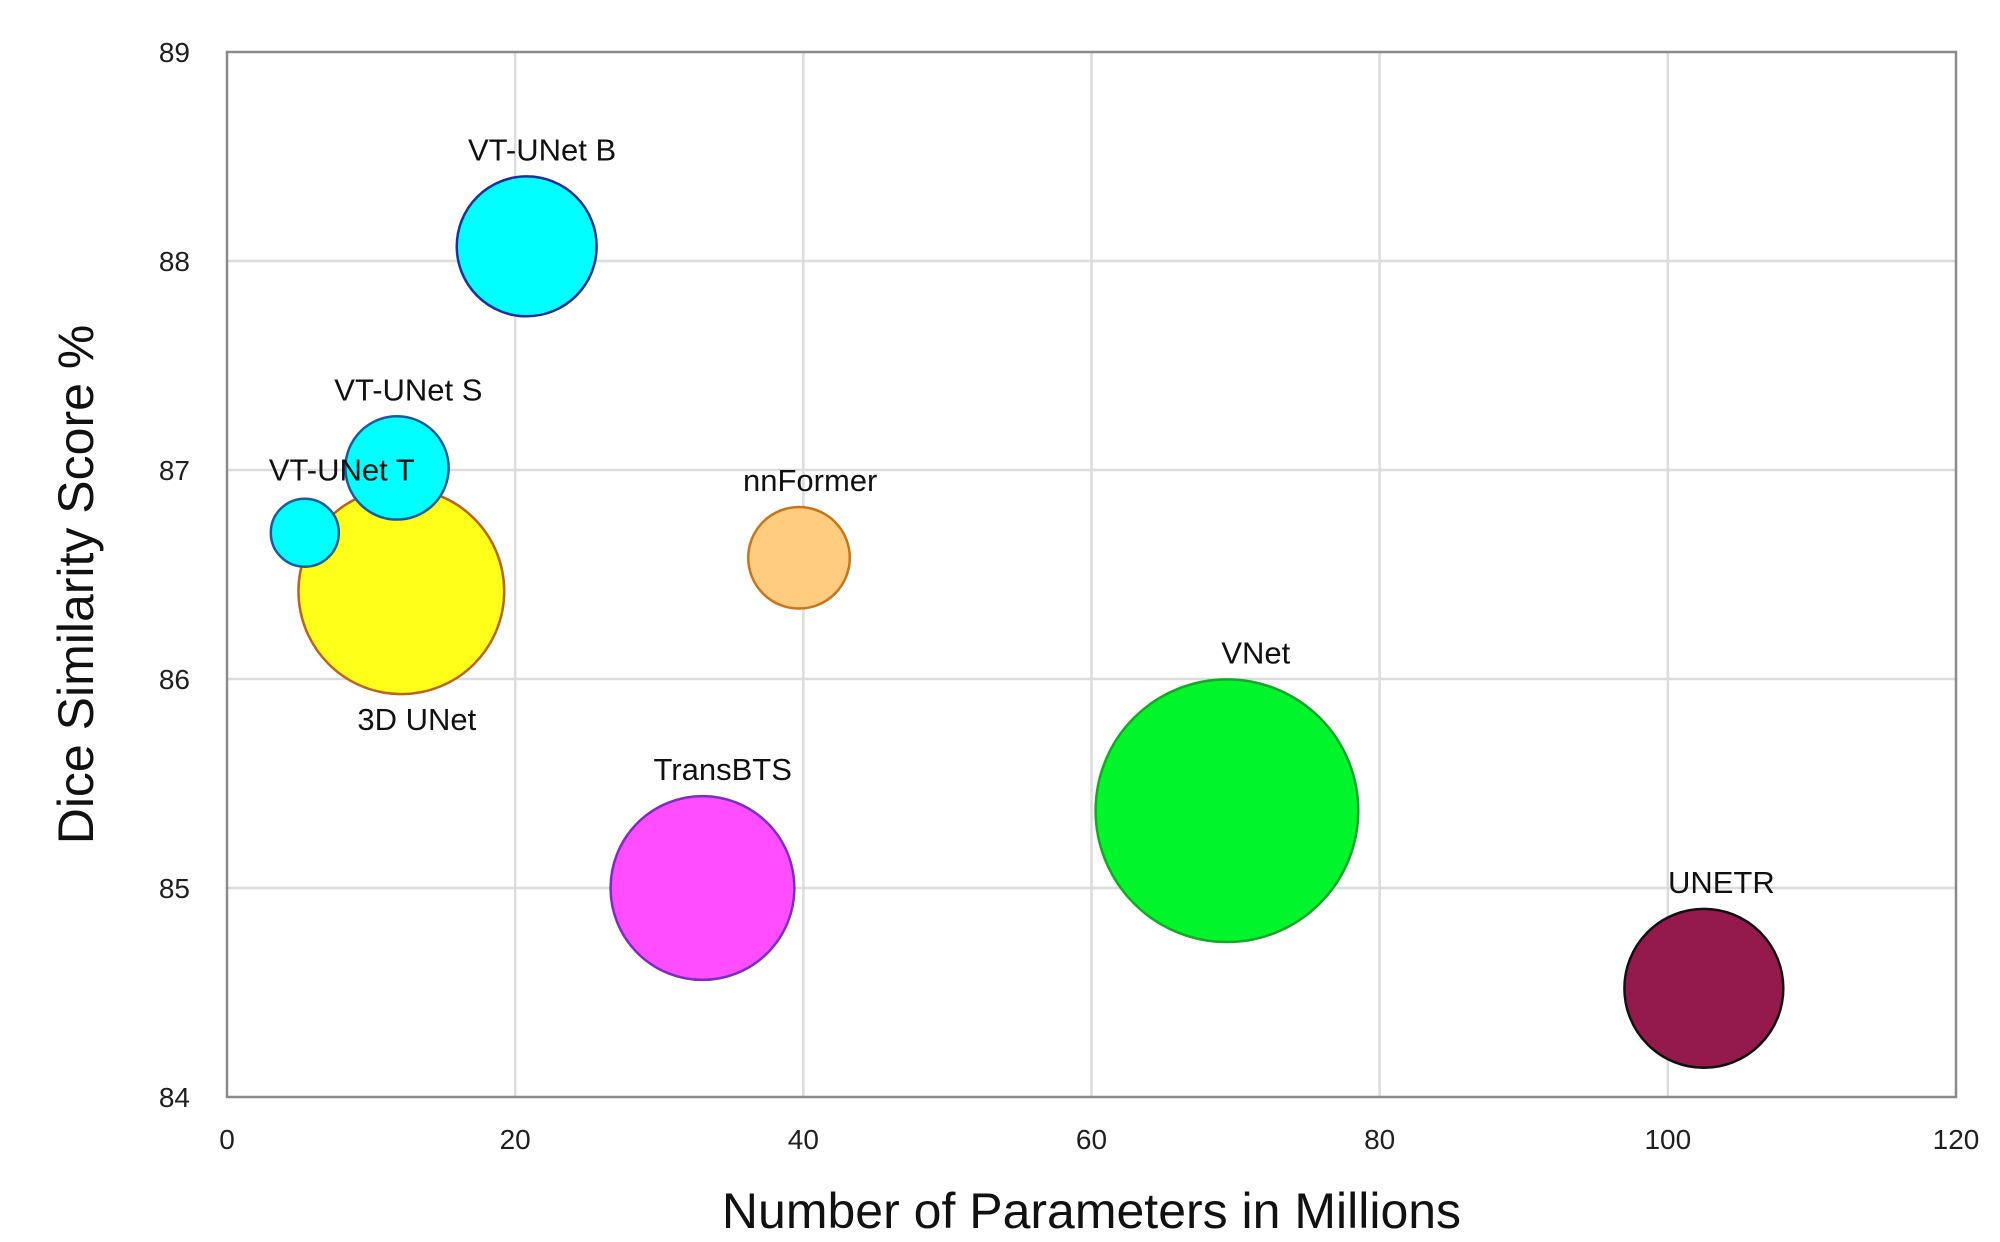  I want to click on bubble-vt-unet-s, so click(397, 468).